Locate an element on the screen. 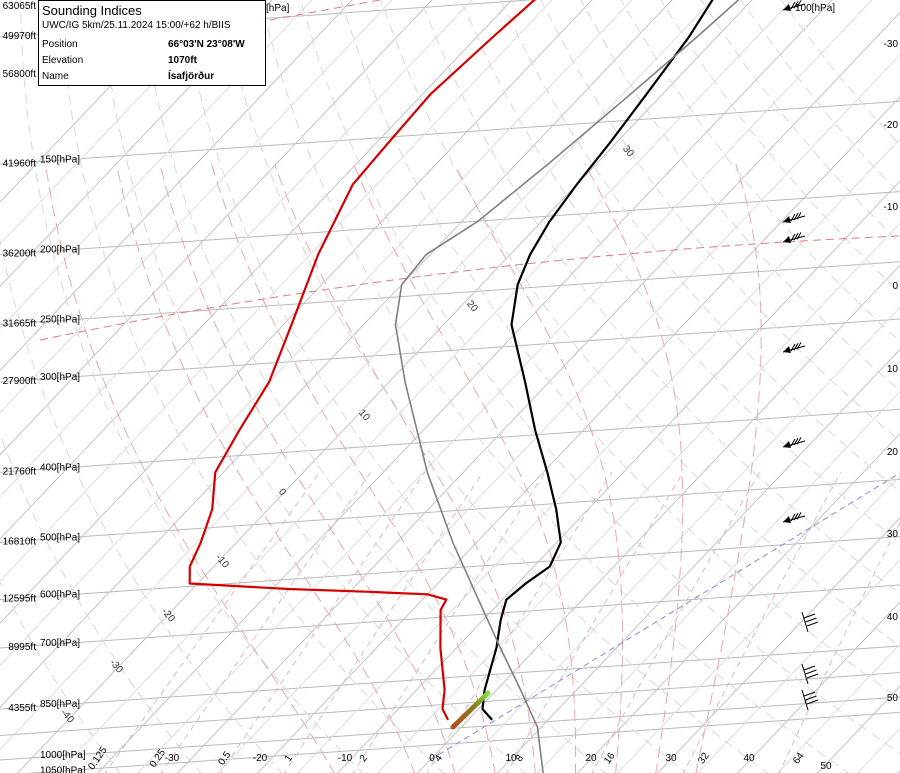 The image size is (900, 773). bottom-temp-tick: -10 is located at coordinates (345, 758).